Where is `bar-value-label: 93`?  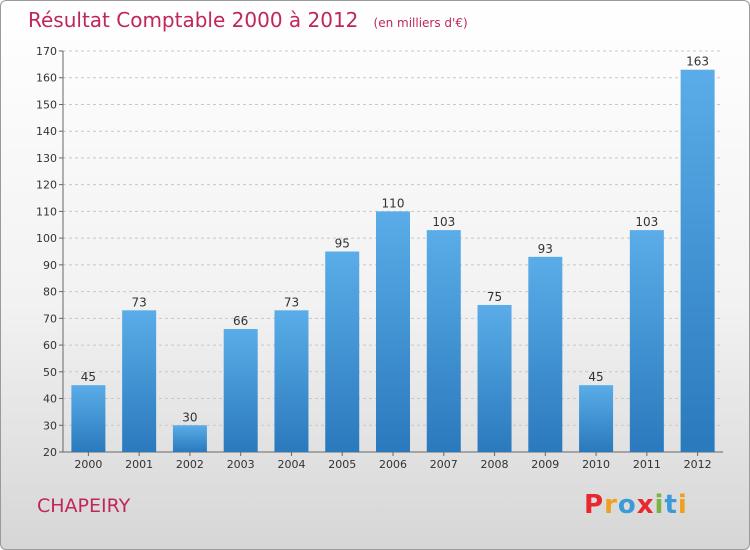 bar-value-label: 93 is located at coordinates (545, 249).